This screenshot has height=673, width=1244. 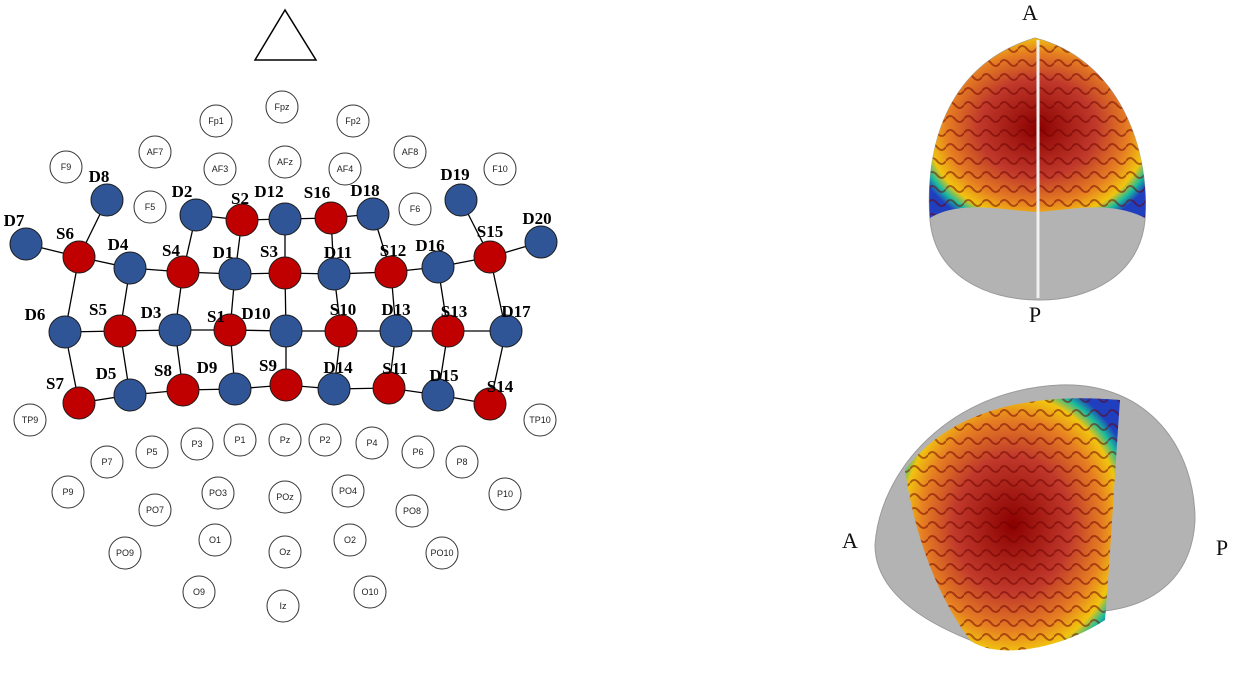 I want to click on electrode-p3-label: P3, so click(x=196, y=444).